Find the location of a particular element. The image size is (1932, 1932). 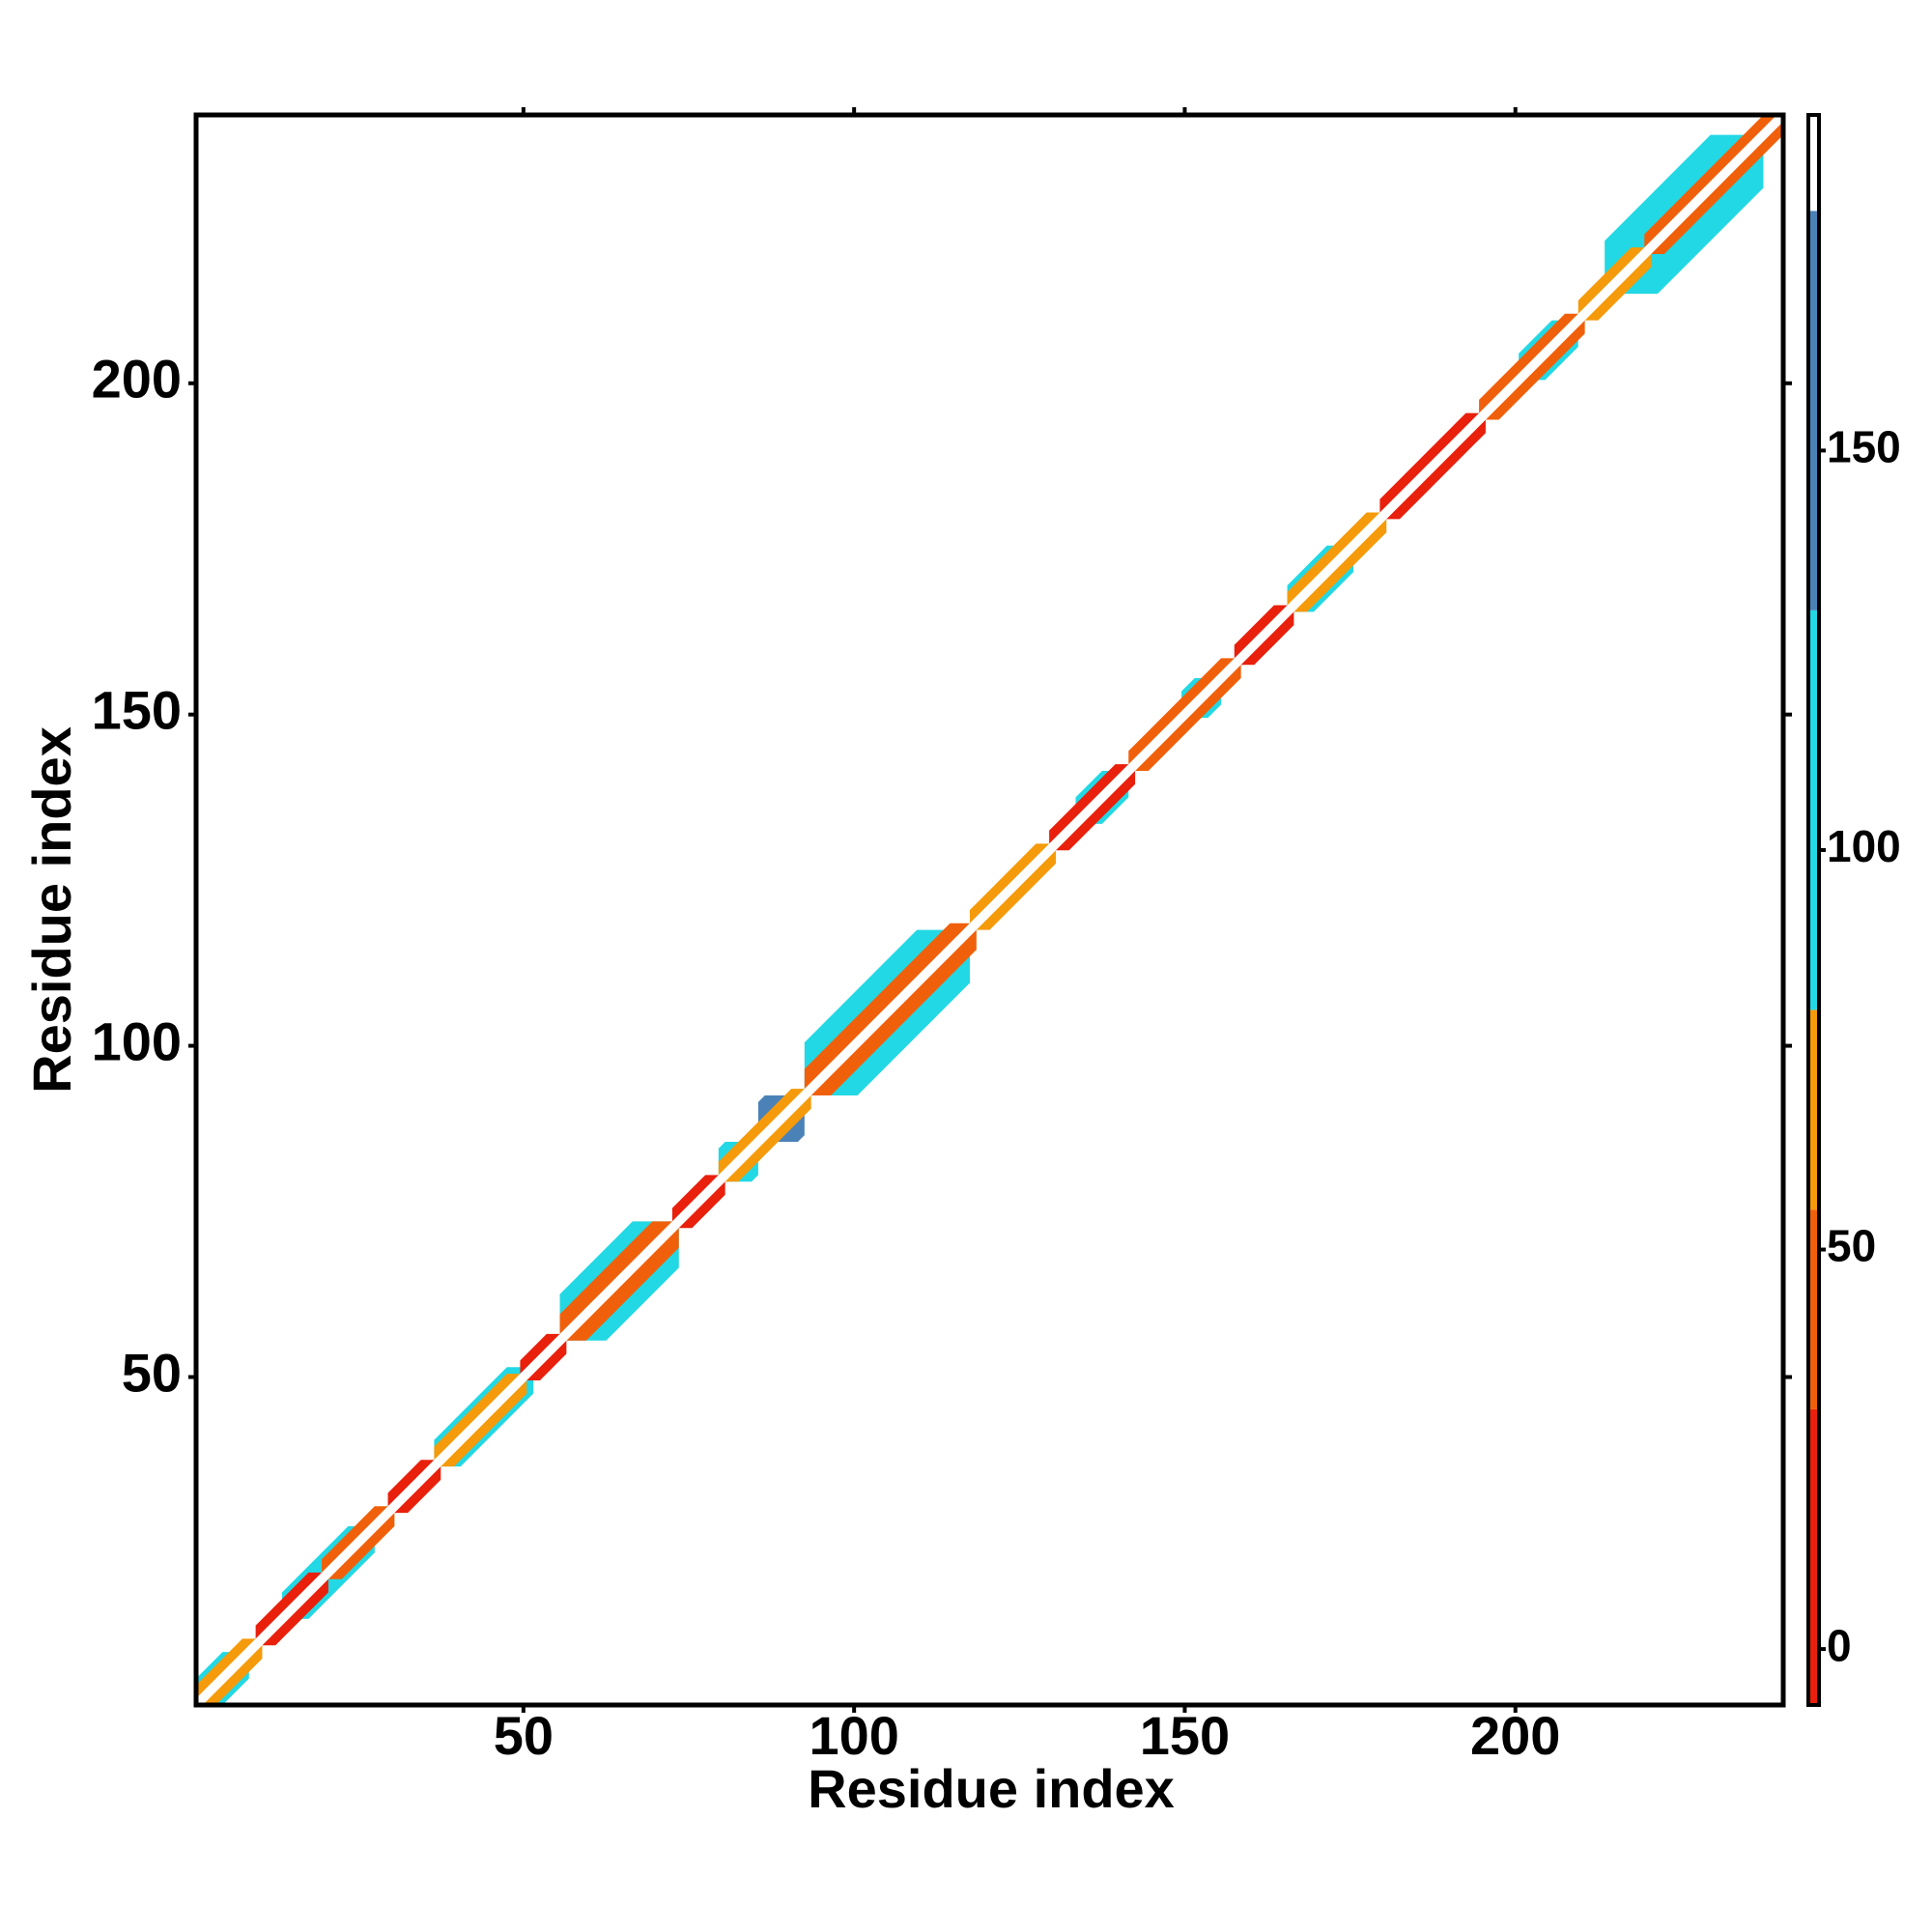

colorbar-tick-label: 150 is located at coordinates (1864, 447).